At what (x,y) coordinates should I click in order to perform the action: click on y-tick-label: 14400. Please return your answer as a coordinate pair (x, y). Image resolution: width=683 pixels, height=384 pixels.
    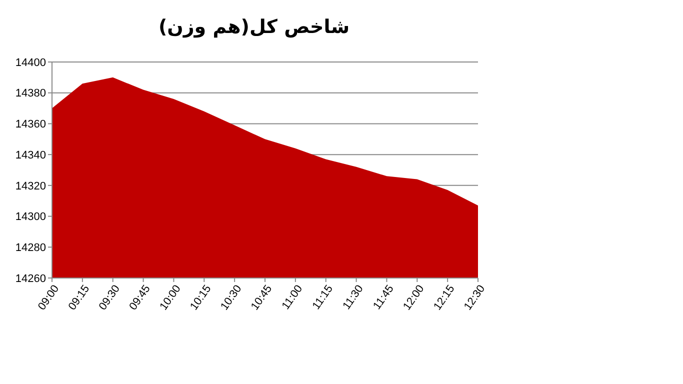
    Looking at the image, I should click on (30, 62).